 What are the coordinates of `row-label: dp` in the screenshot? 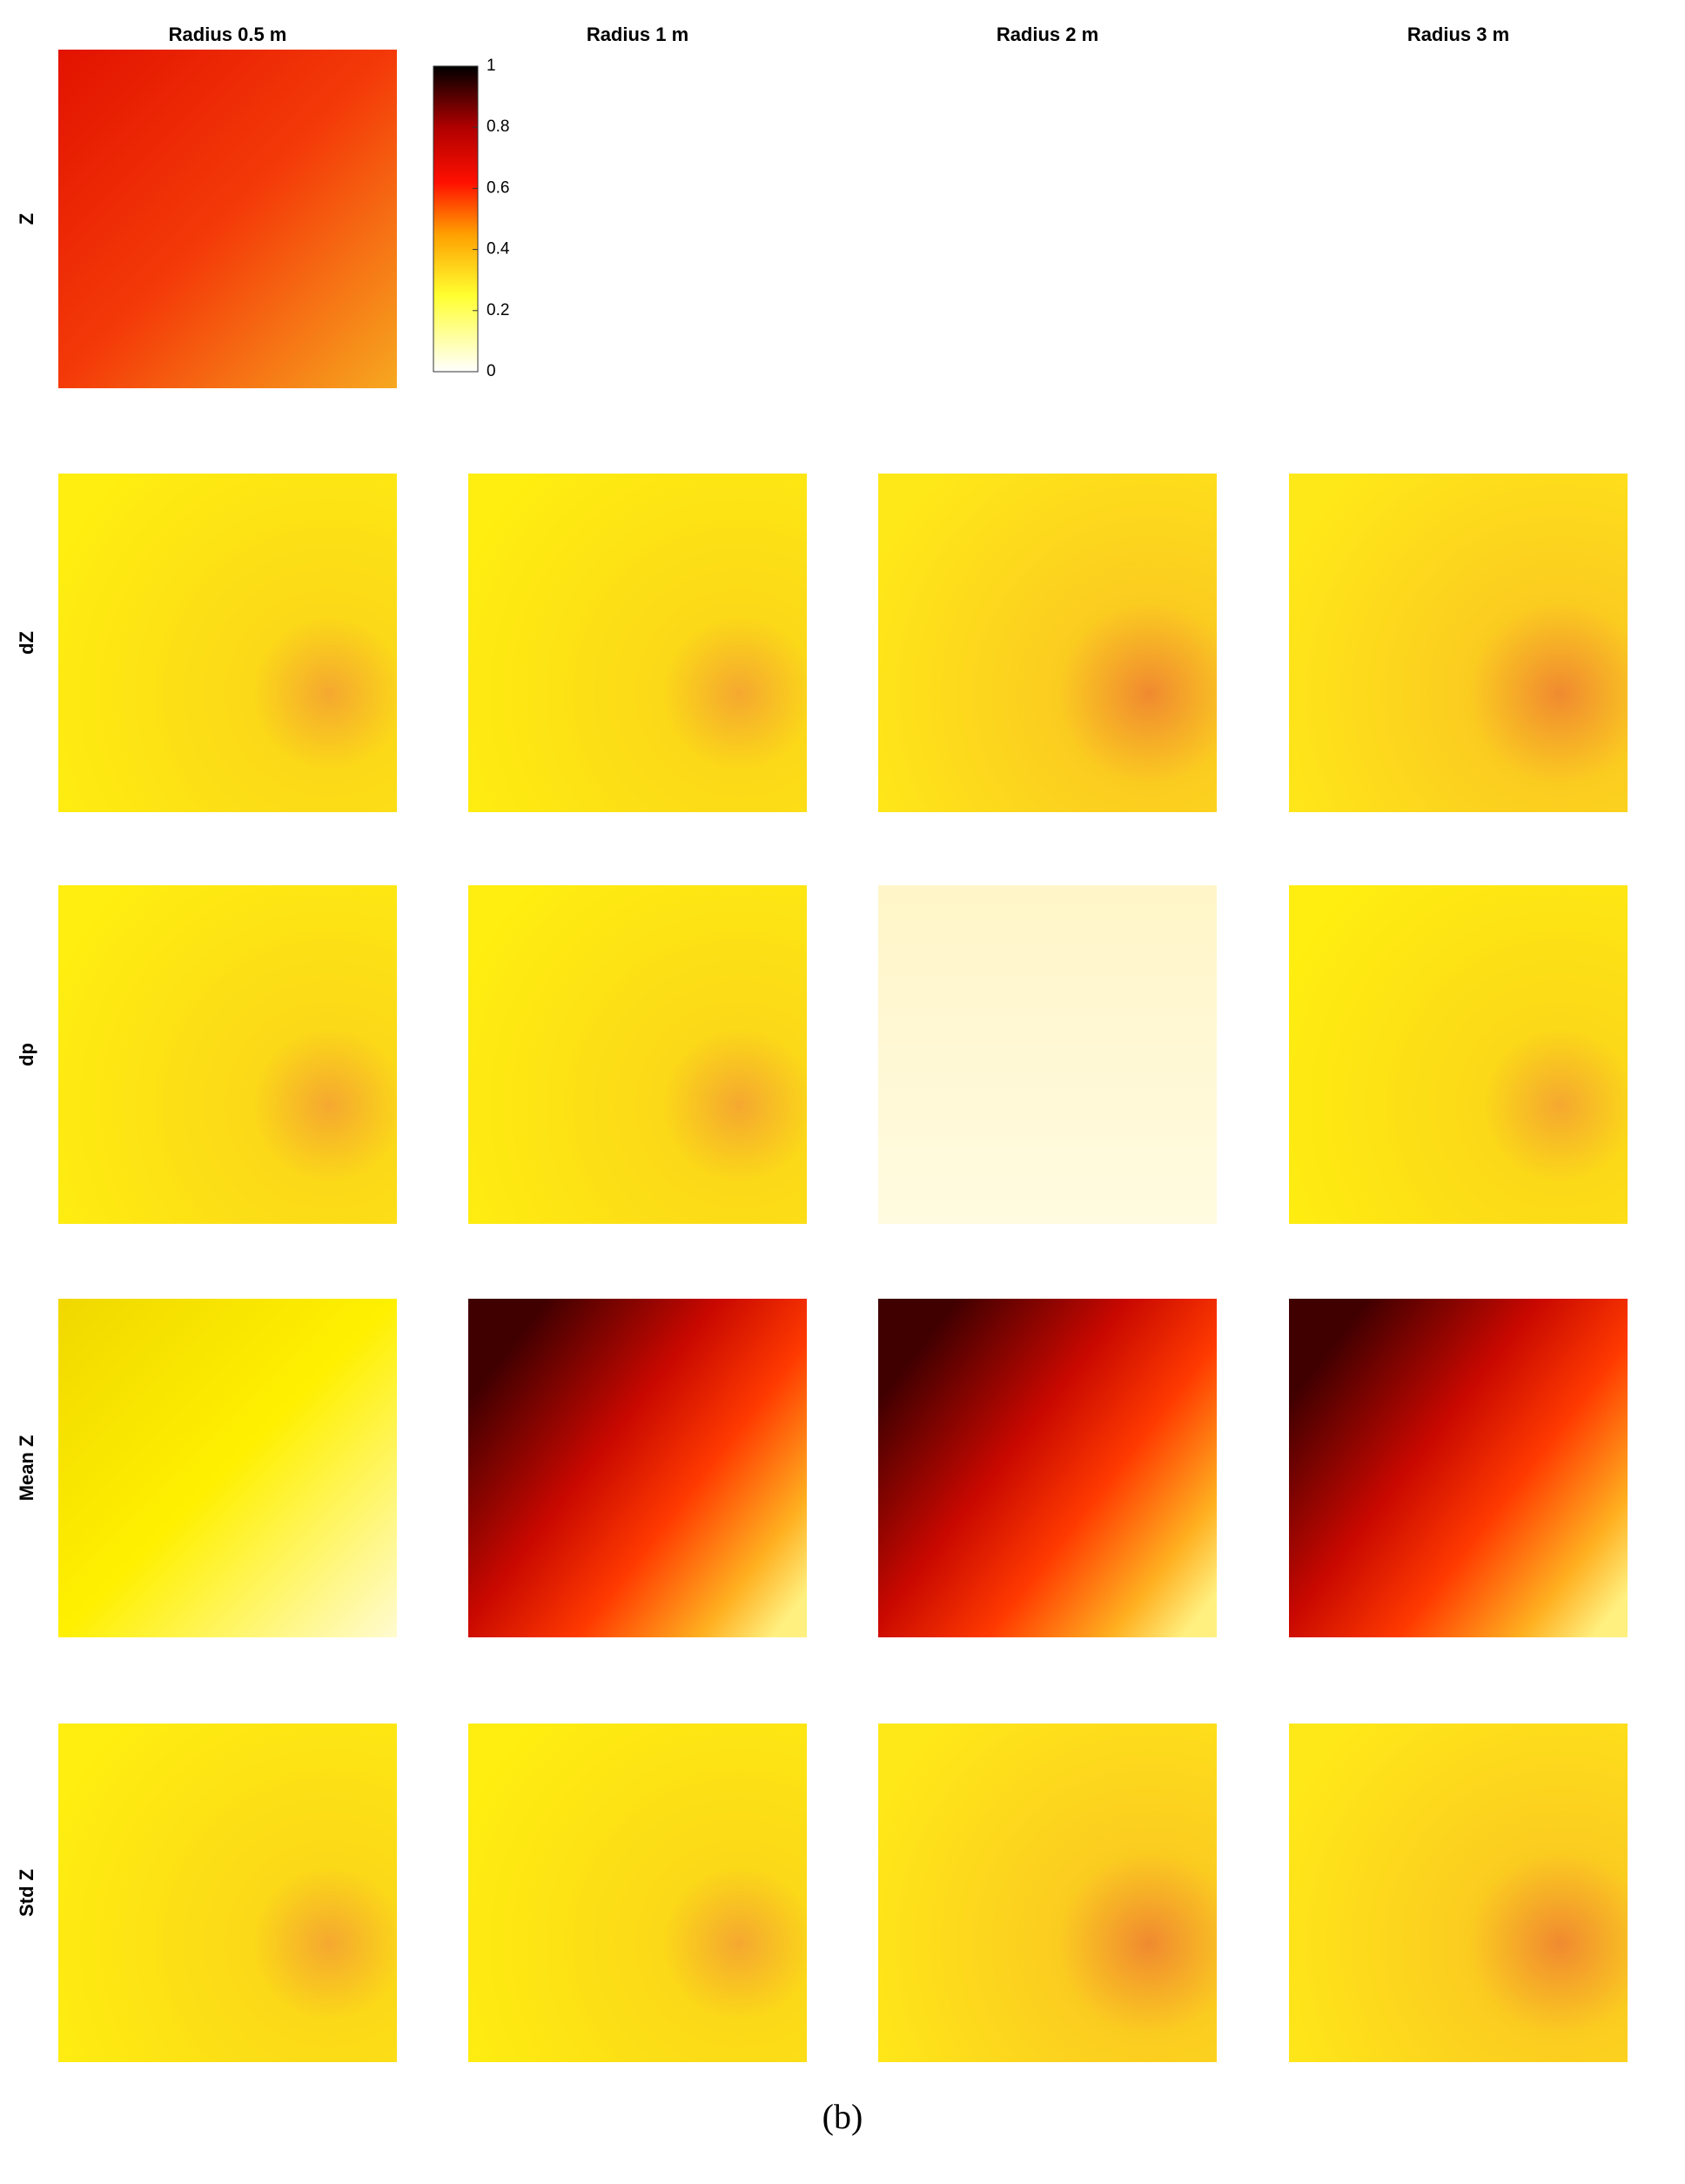 It's located at (27, 1054).